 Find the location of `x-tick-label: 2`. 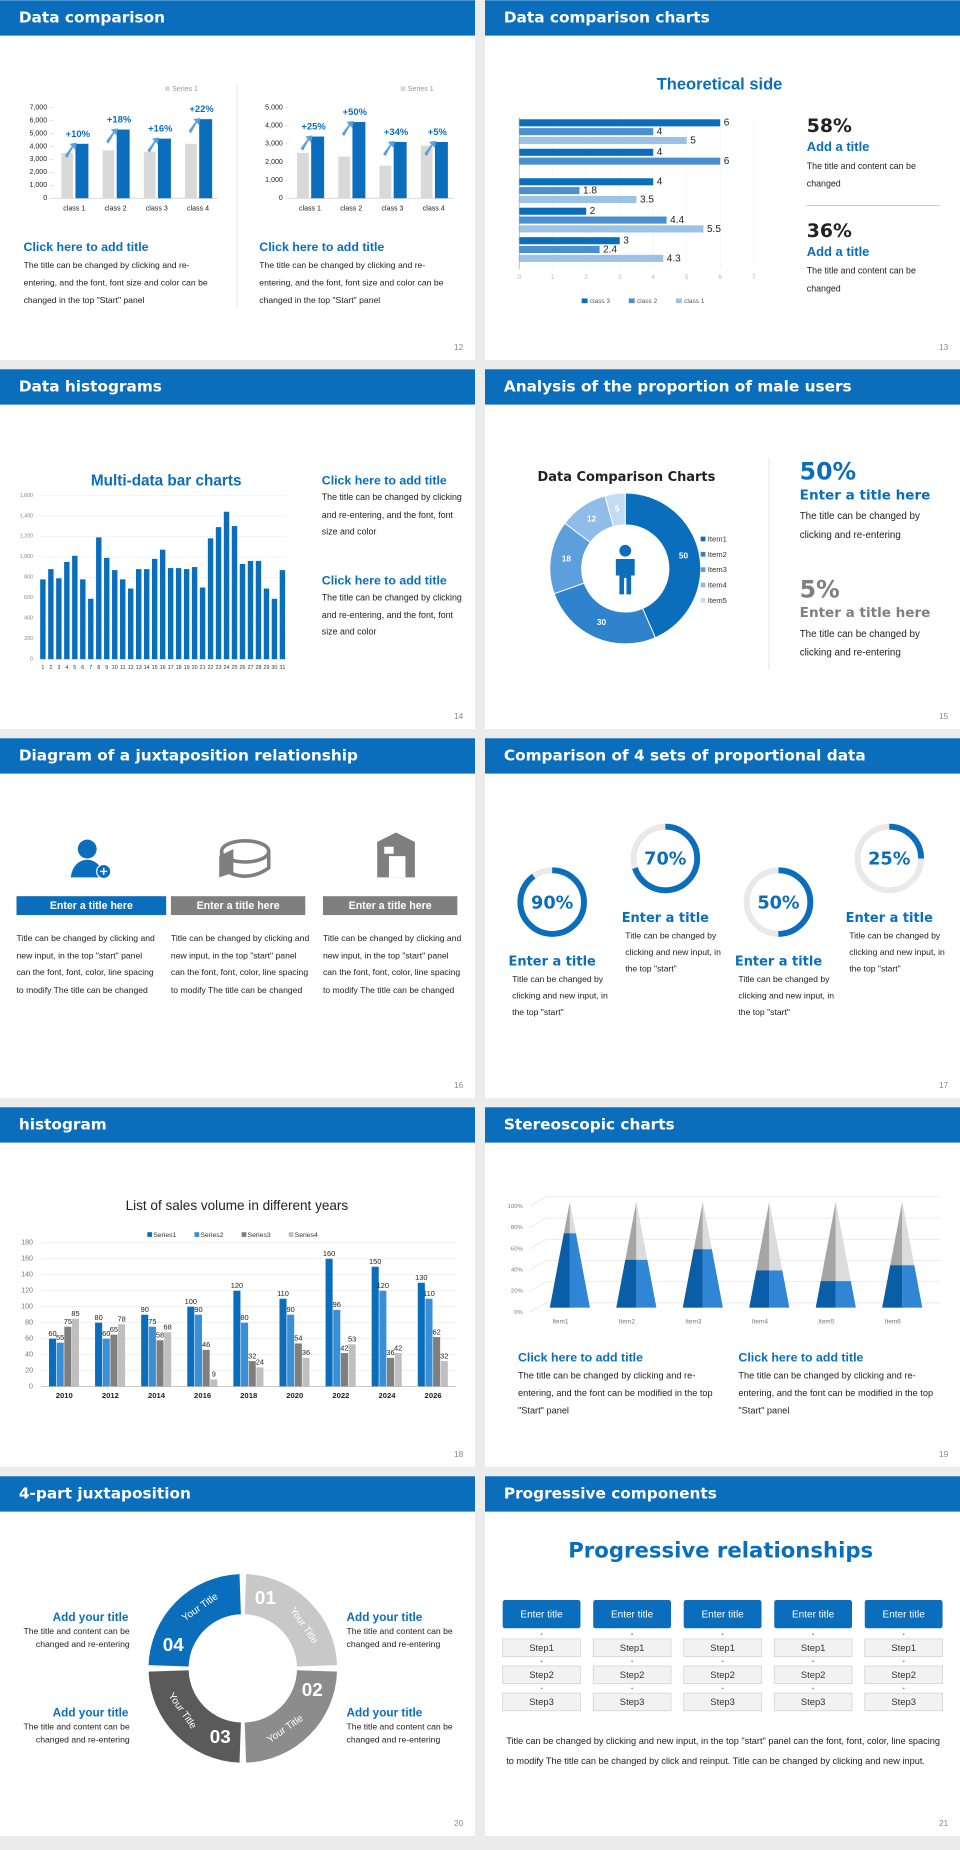

x-tick-label: 2 is located at coordinates (586, 277).